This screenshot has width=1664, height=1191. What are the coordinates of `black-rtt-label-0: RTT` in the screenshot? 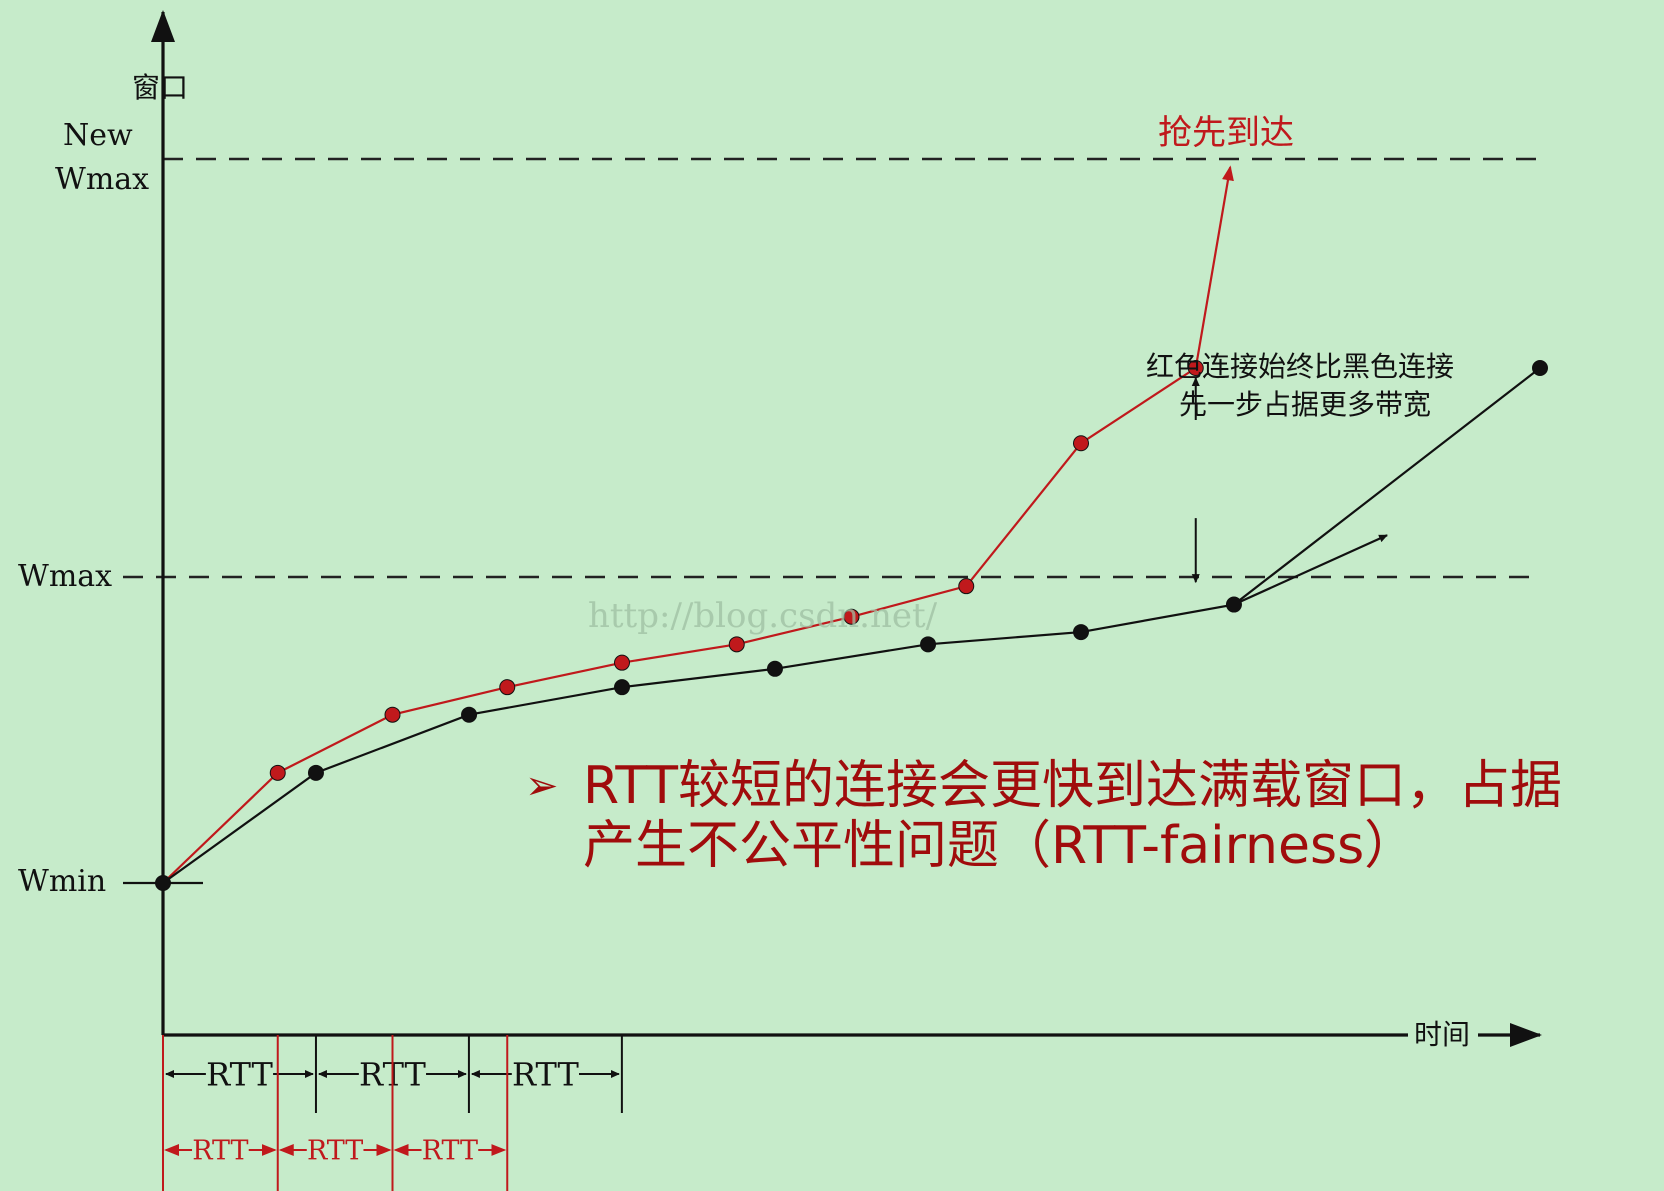 It's located at (239, 1075).